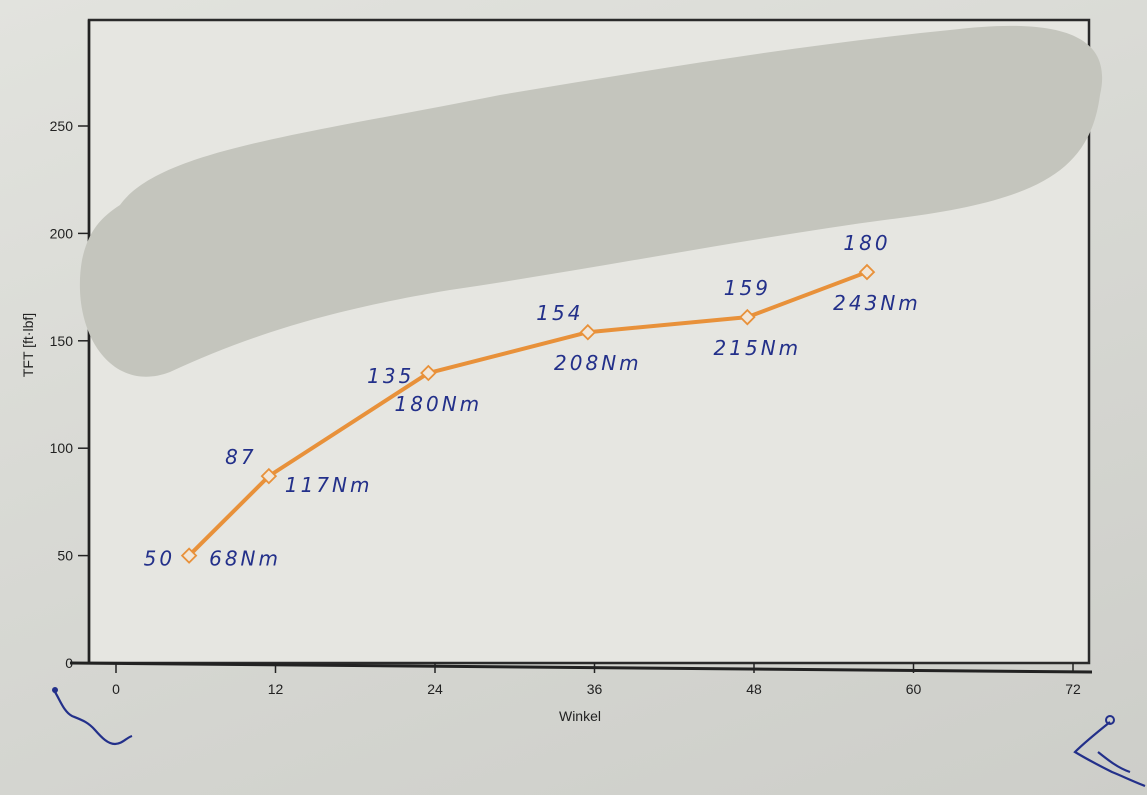  I want to click on x-tick-label: 48, so click(754, 689).